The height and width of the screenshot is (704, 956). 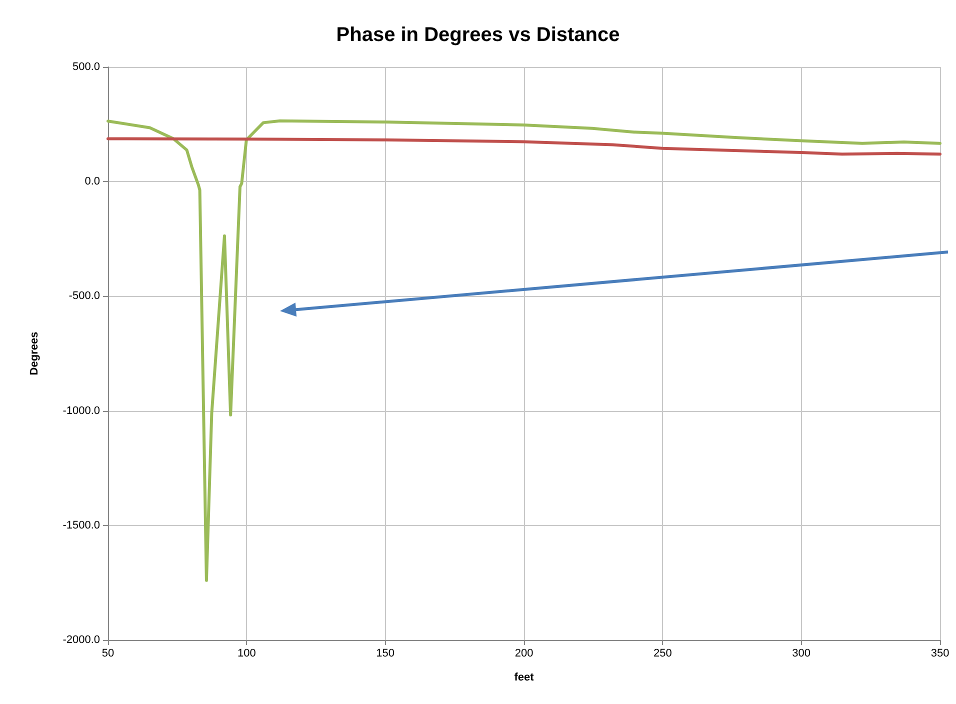 I want to click on x-tick-label: 350, so click(x=940, y=654).